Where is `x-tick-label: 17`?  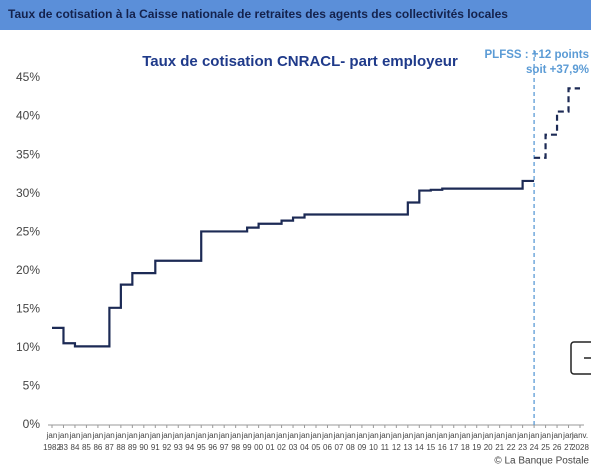
x-tick-label: 17 is located at coordinates (453, 447).